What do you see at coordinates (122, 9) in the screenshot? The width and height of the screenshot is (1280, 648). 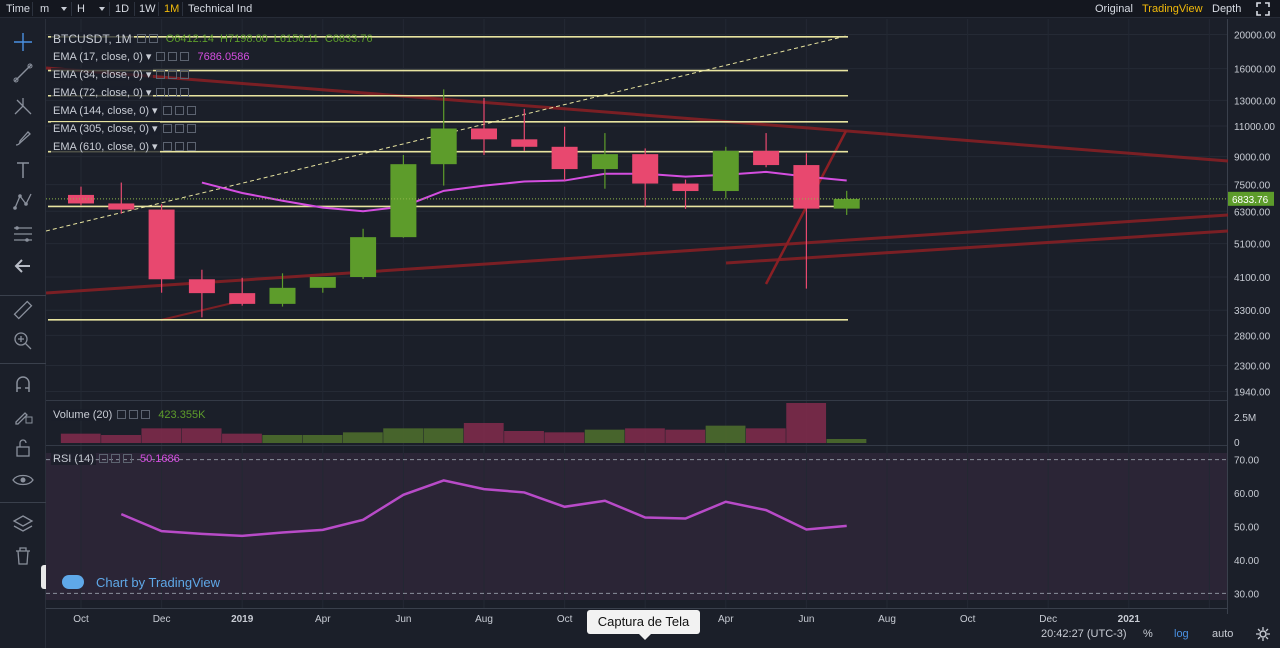 I see `interval-1d-button: 1D` at bounding box center [122, 9].